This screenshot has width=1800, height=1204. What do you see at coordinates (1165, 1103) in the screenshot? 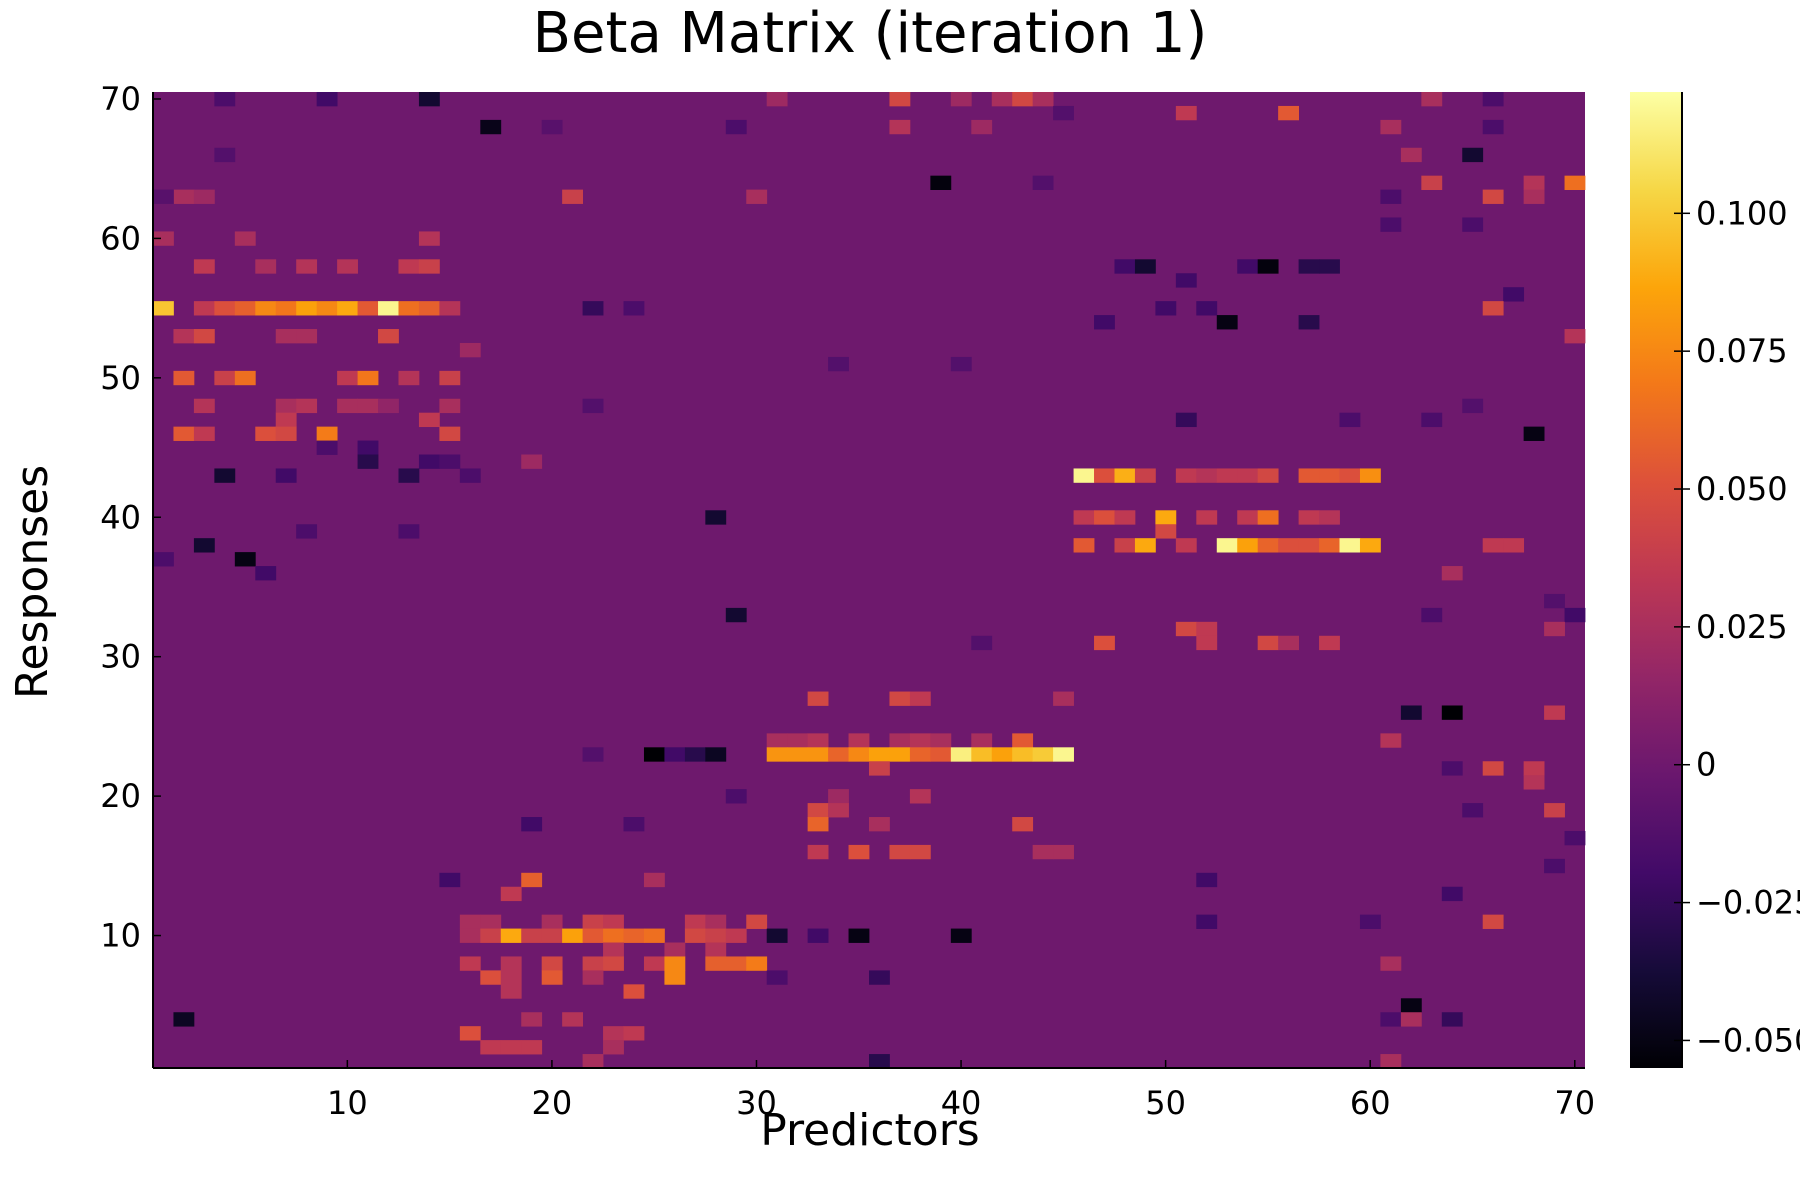
I see `x-tick-label: 50` at bounding box center [1165, 1103].